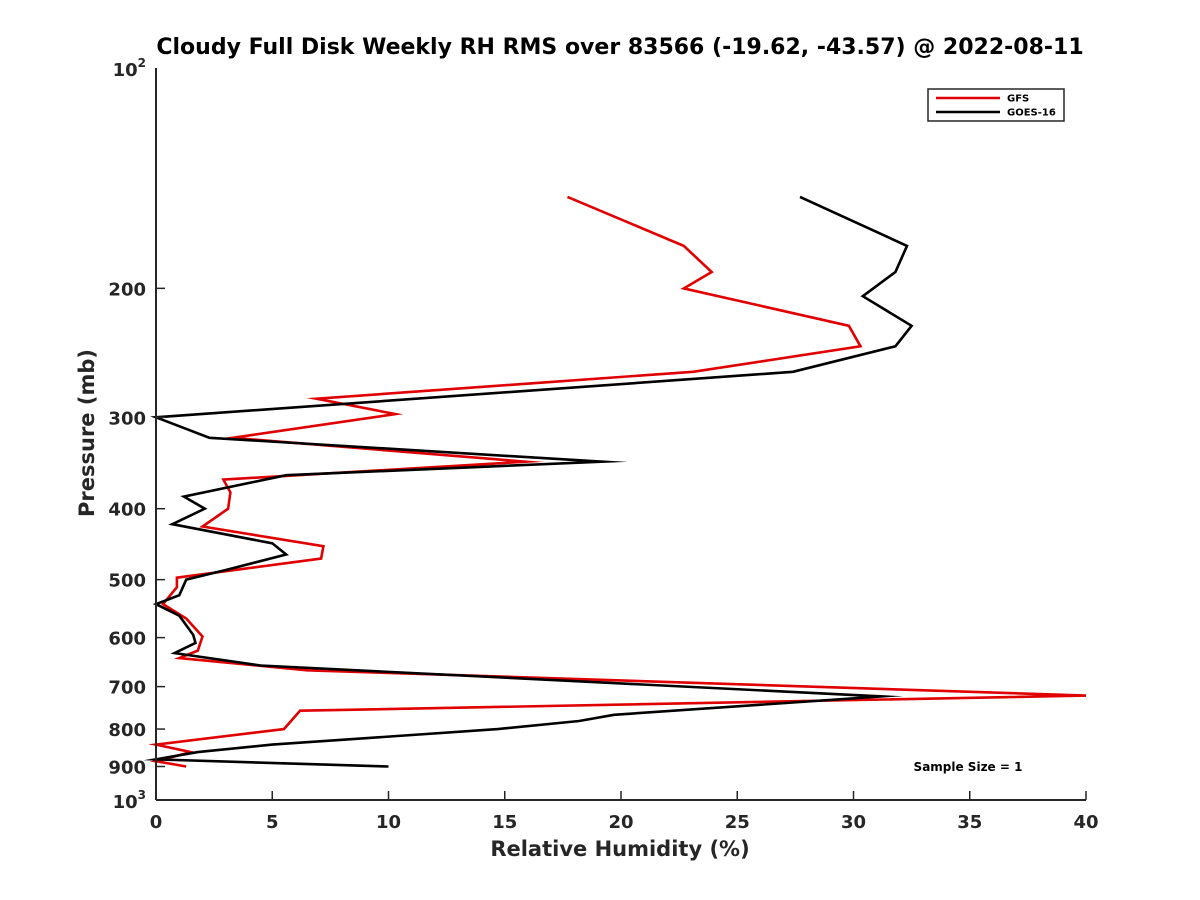 The width and height of the screenshot is (1200, 900). I want to click on y-tick-label: 600, so click(127, 639).